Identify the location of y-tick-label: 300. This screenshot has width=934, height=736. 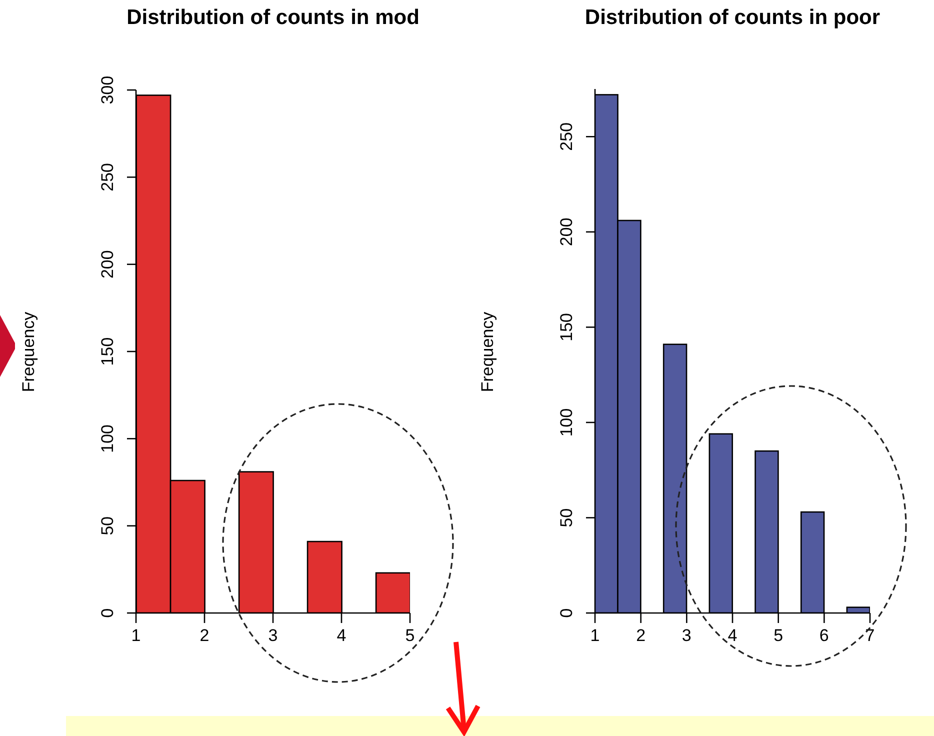
(107, 90).